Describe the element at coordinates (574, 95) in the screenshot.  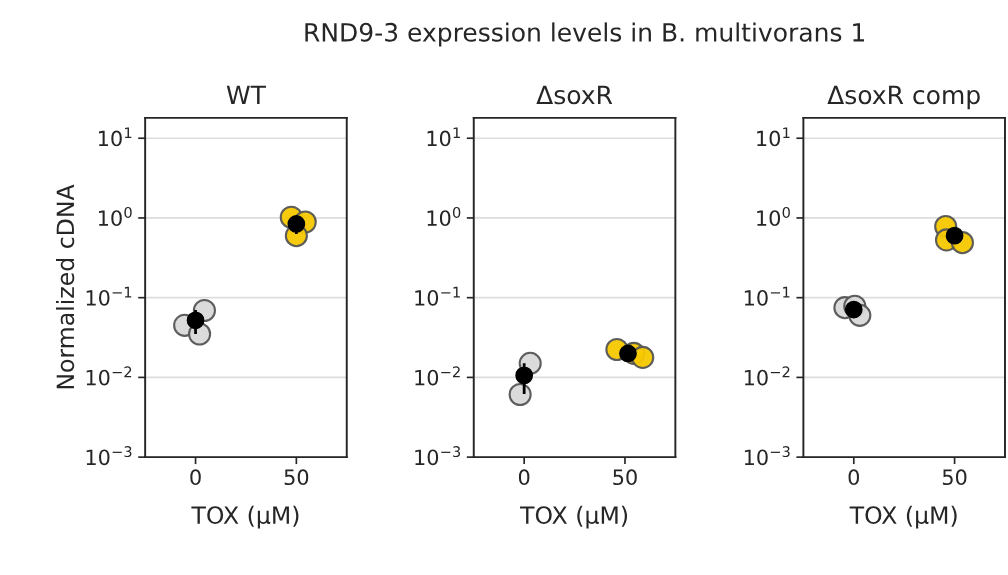
I see `chart-title: ΔsoxR` at that location.